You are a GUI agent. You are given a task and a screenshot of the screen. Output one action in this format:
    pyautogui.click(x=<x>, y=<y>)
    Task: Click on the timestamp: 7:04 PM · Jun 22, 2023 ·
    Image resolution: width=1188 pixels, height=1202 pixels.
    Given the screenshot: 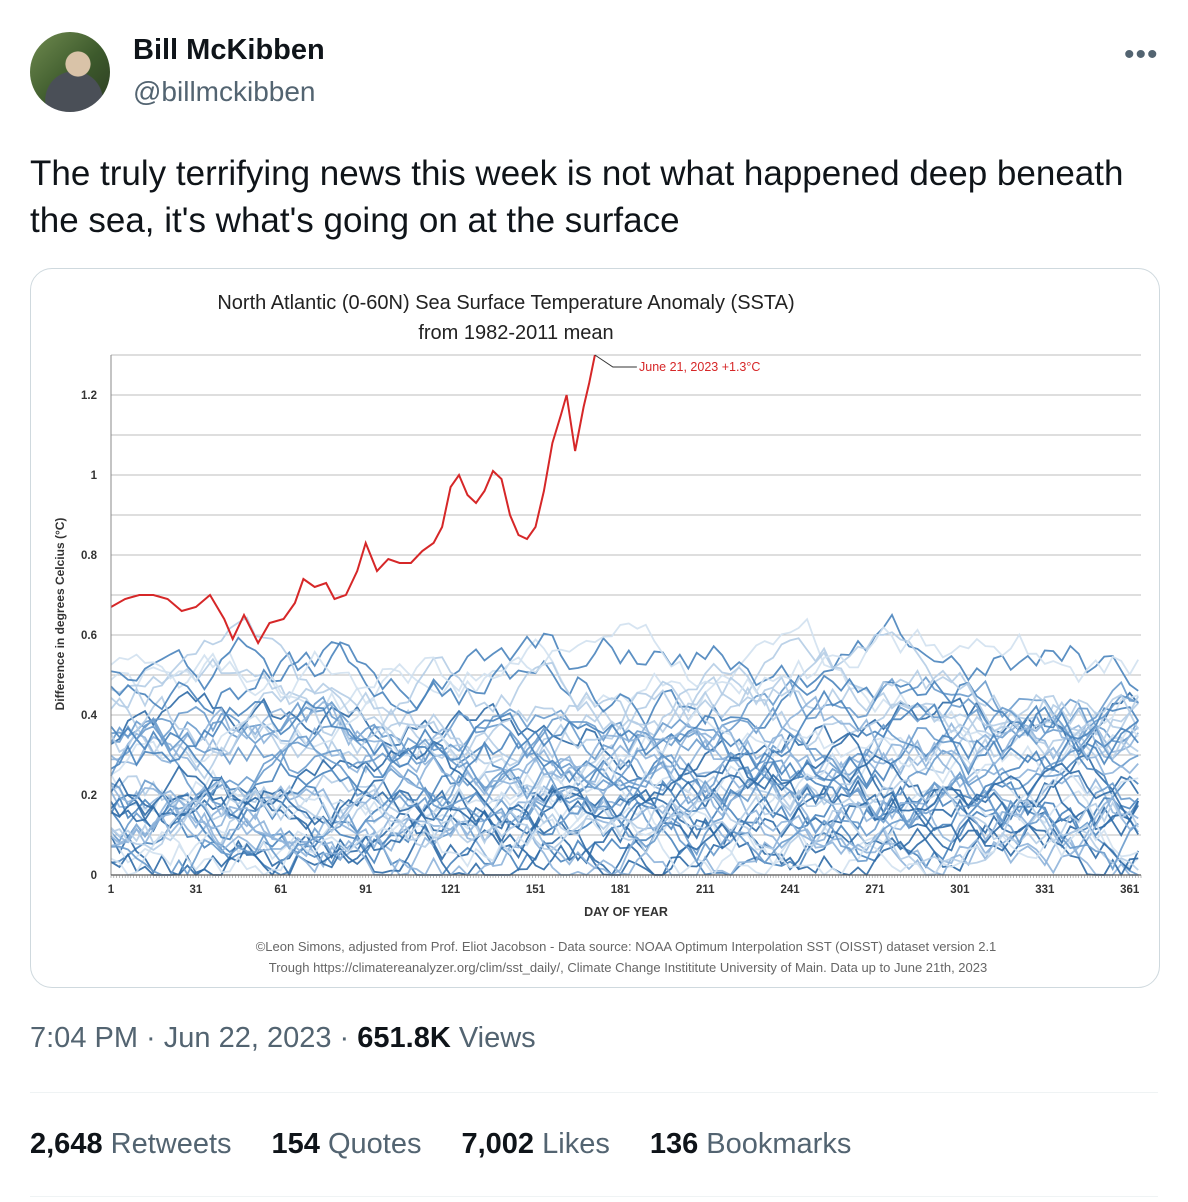 What is the action you would take?
    pyautogui.click(x=194, y=1038)
    